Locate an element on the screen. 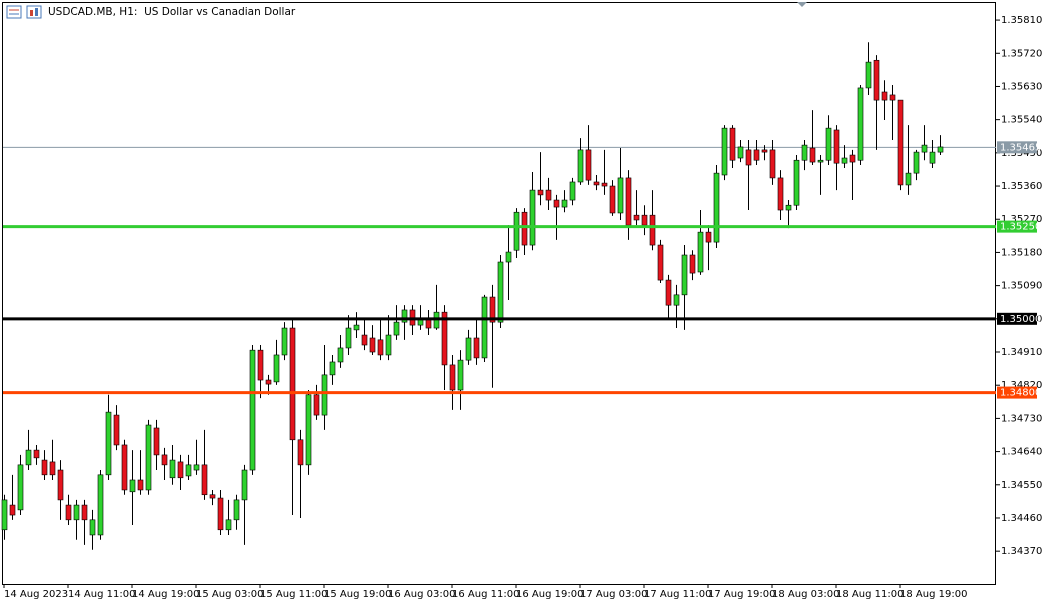  price-tag-label: 1.35000 is located at coordinates (1020, 319).